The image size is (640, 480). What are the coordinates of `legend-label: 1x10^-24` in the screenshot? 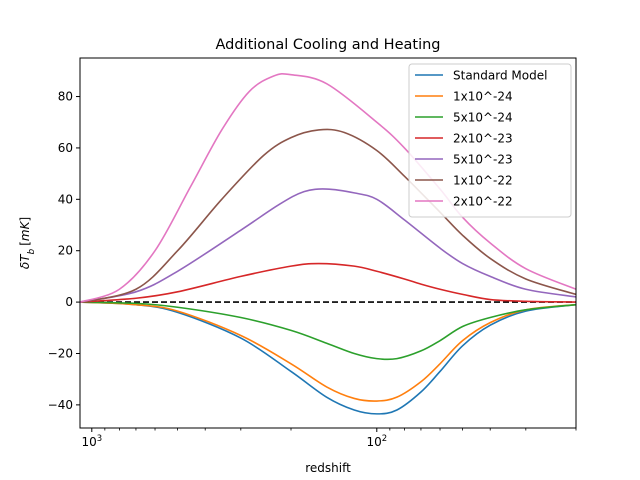 It's located at (483, 97).